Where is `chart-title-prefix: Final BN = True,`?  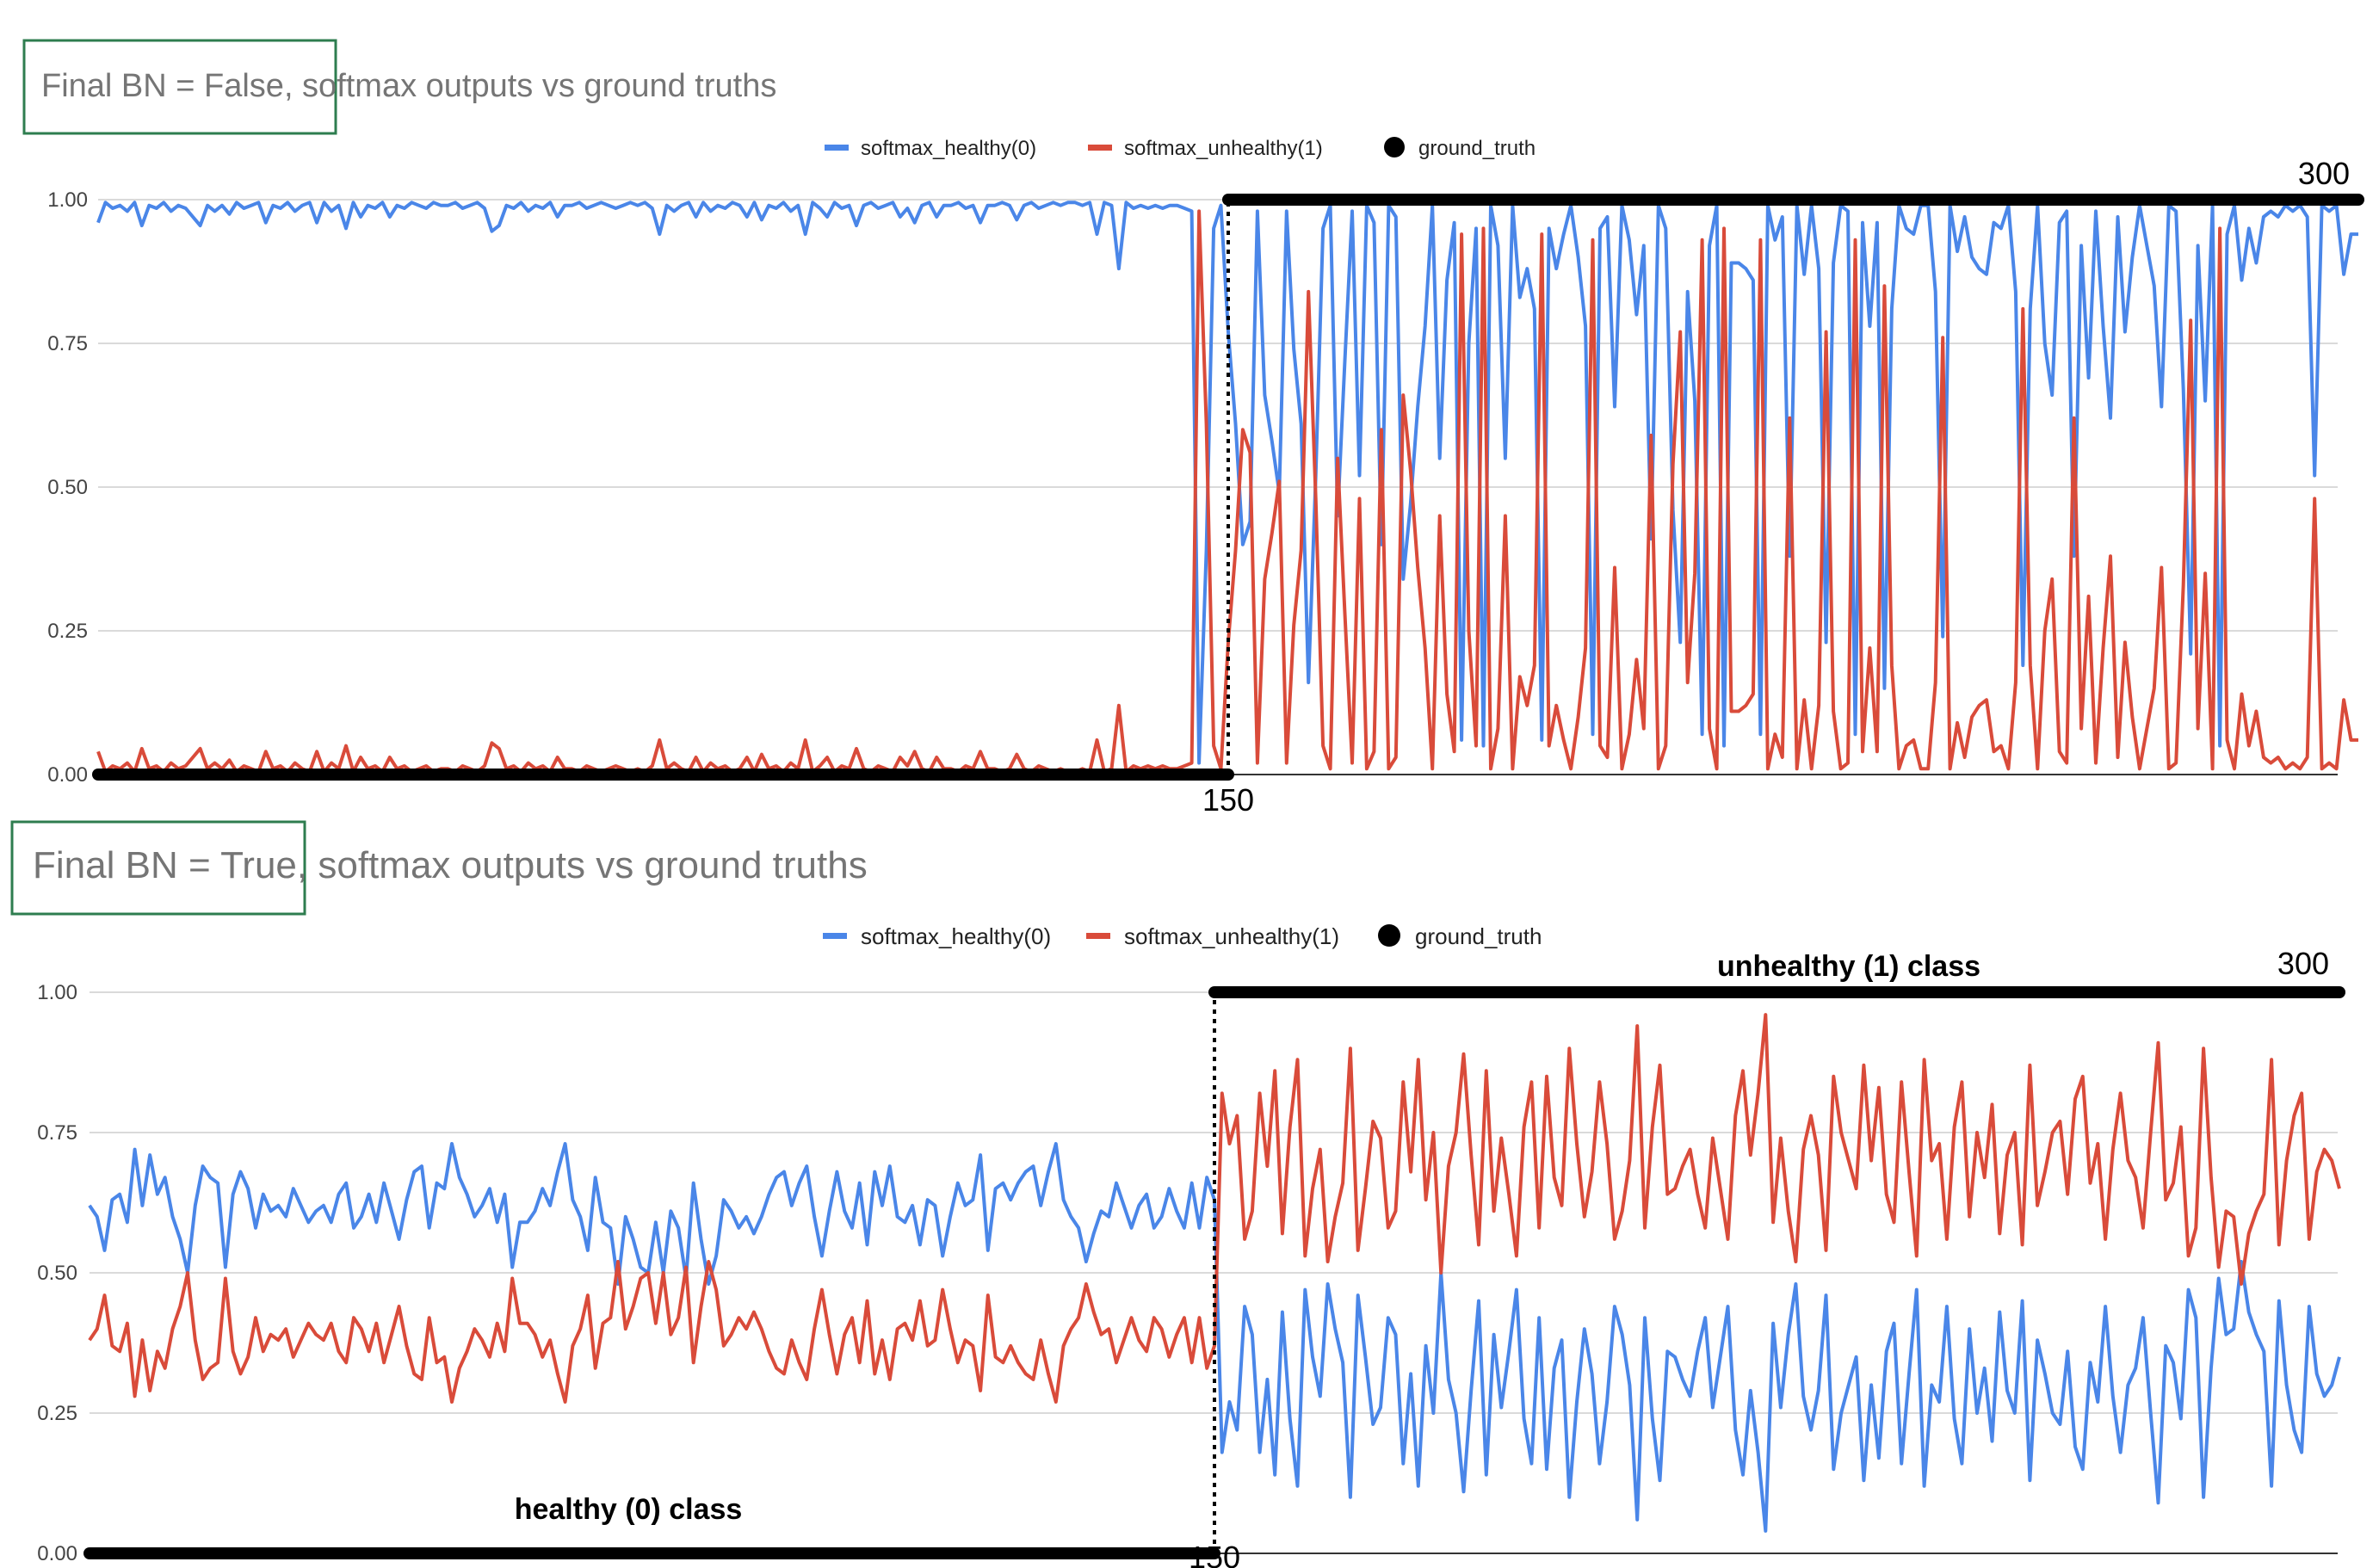 chart-title-prefix: Final BN = True, is located at coordinates (170, 865).